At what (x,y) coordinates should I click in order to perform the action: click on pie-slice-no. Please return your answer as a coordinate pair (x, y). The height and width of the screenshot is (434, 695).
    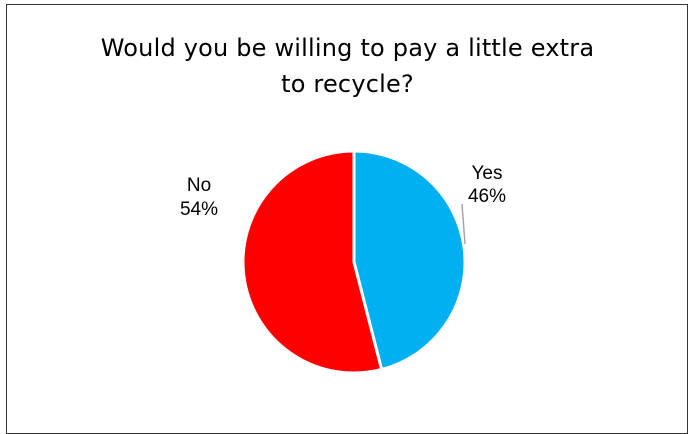
    Looking at the image, I should click on (312, 262).